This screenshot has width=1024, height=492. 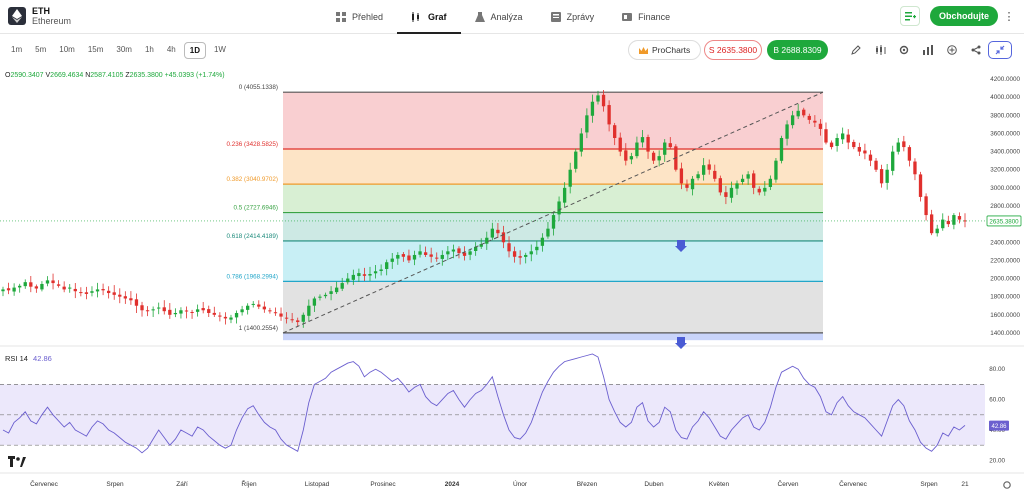 I want to click on time-axis-tick: Květen, so click(x=719, y=484).